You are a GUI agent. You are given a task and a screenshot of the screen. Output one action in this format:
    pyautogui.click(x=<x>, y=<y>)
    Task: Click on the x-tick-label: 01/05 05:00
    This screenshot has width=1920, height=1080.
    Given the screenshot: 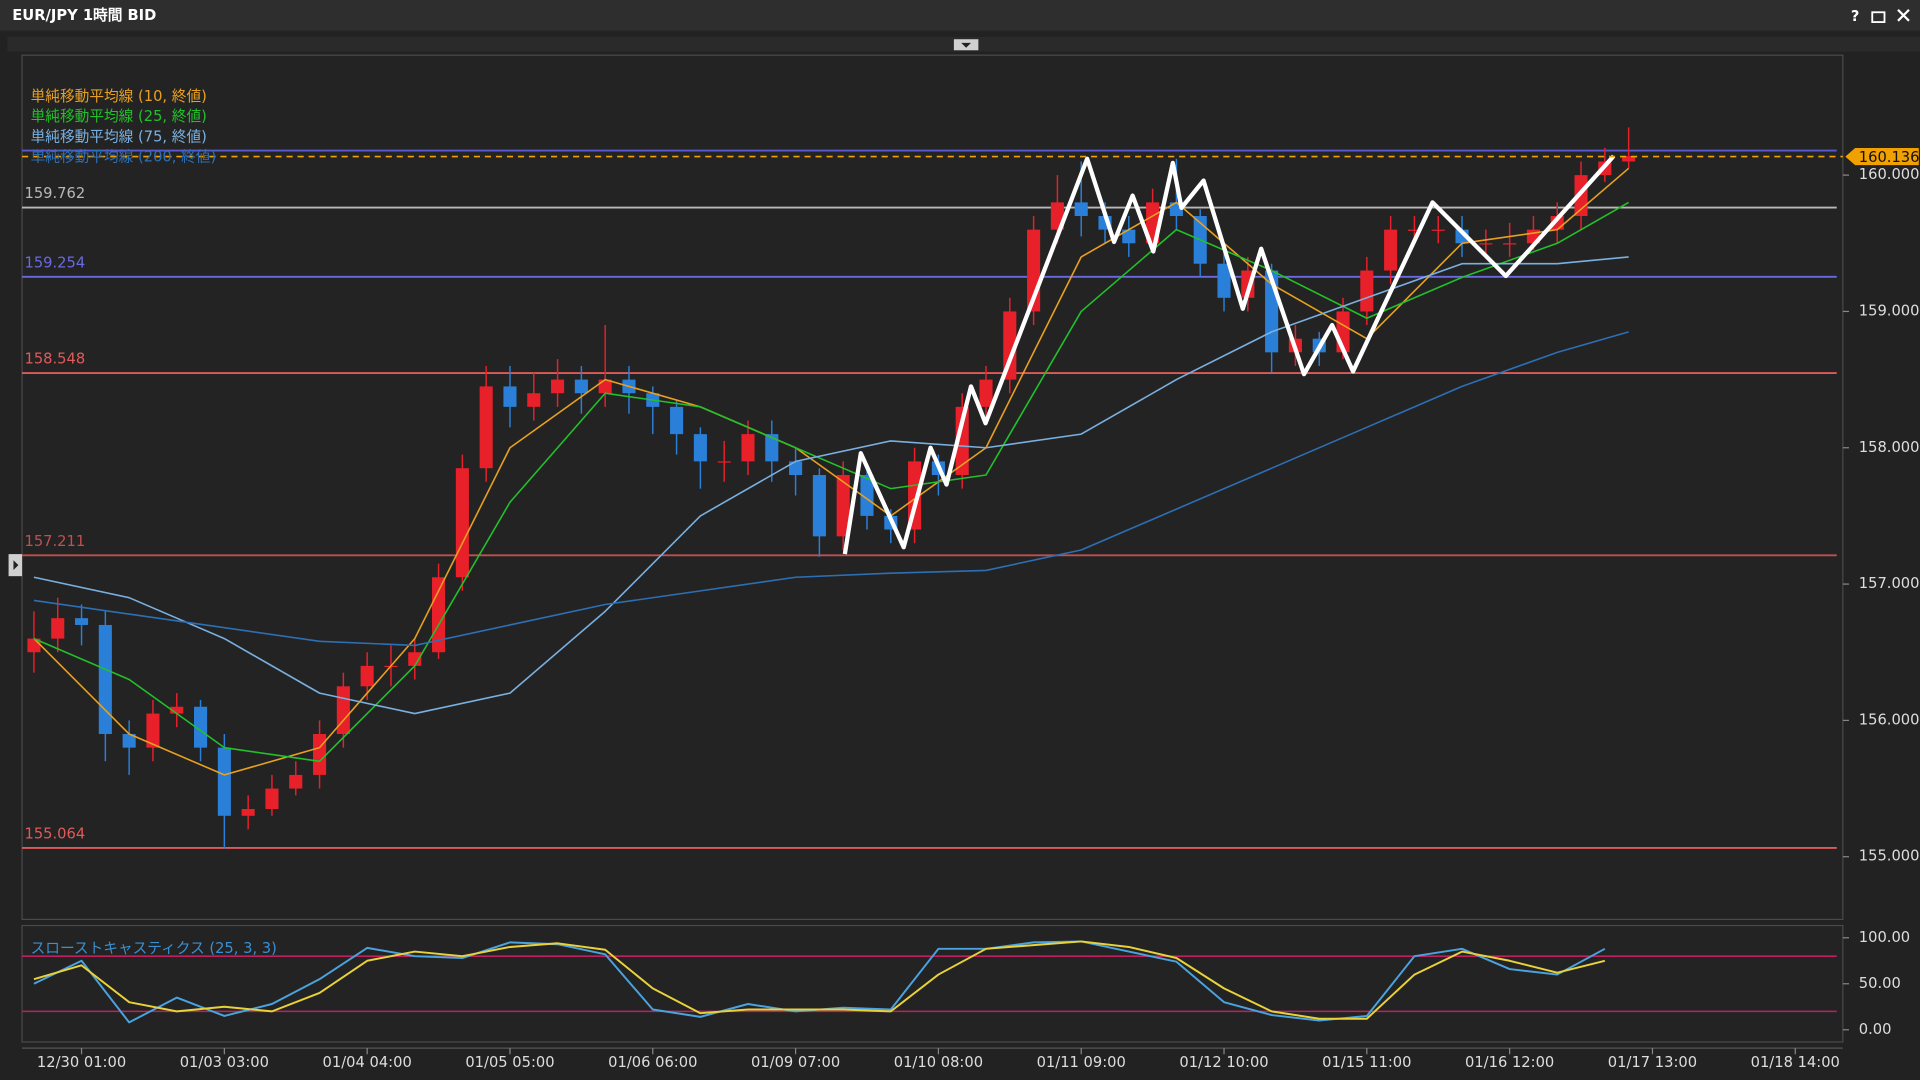 What is the action you would take?
    pyautogui.click(x=509, y=1062)
    